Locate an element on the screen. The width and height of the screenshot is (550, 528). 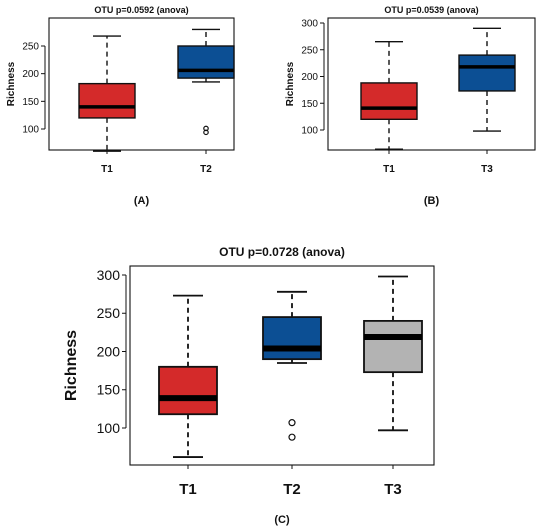
chart-title: OTU p=0.0539 (anova) is located at coordinates (431, 10).